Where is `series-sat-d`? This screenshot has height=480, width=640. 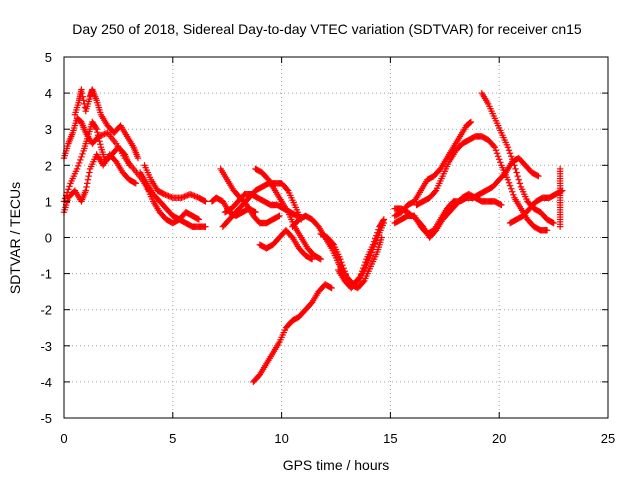 series-sat-d is located at coordinates (106, 124).